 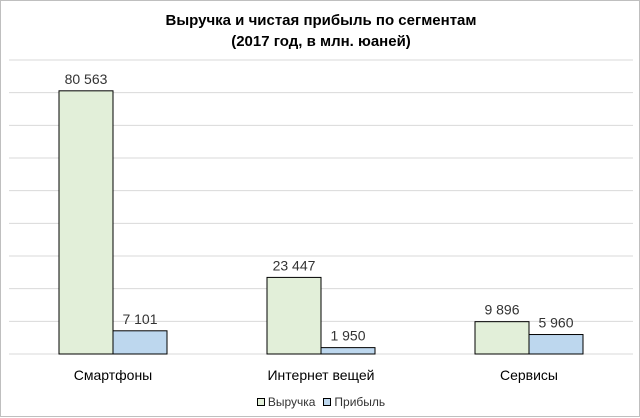 I want to click on x-tick-label-2: Сервисы, so click(x=529, y=375).